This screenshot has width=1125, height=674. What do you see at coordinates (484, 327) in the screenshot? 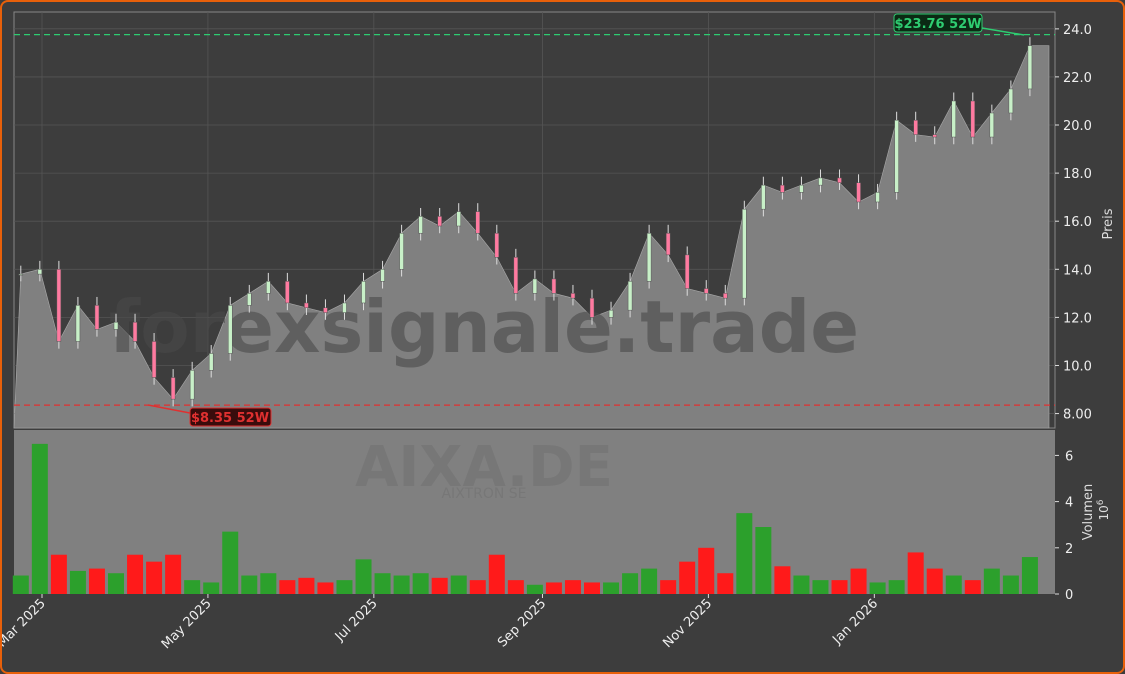
I see `watermark: forexsignale.trade` at bounding box center [484, 327].